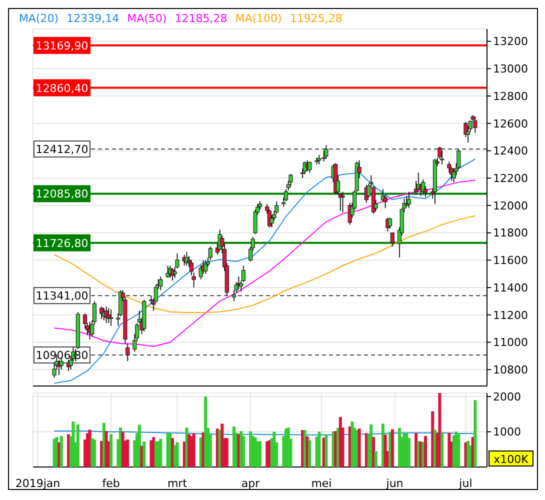  What do you see at coordinates (93, 18) in the screenshot?
I see `text: 12339,14` at bounding box center [93, 18].